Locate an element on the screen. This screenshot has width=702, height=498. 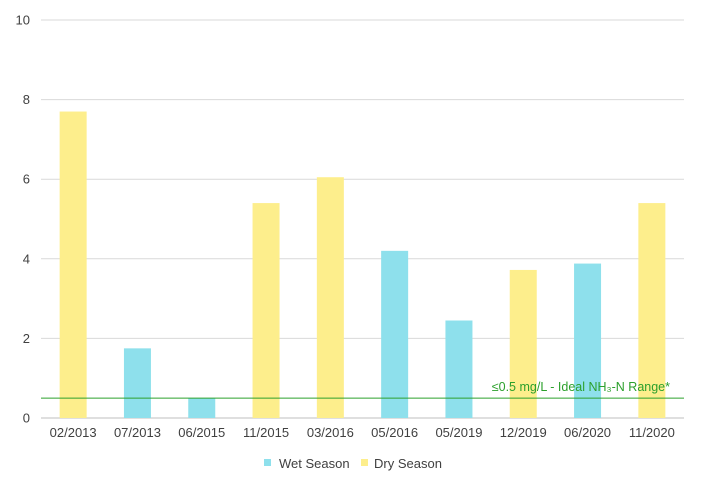
y-axis: 0 2 4 6 8 10 is located at coordinates (23, 219).